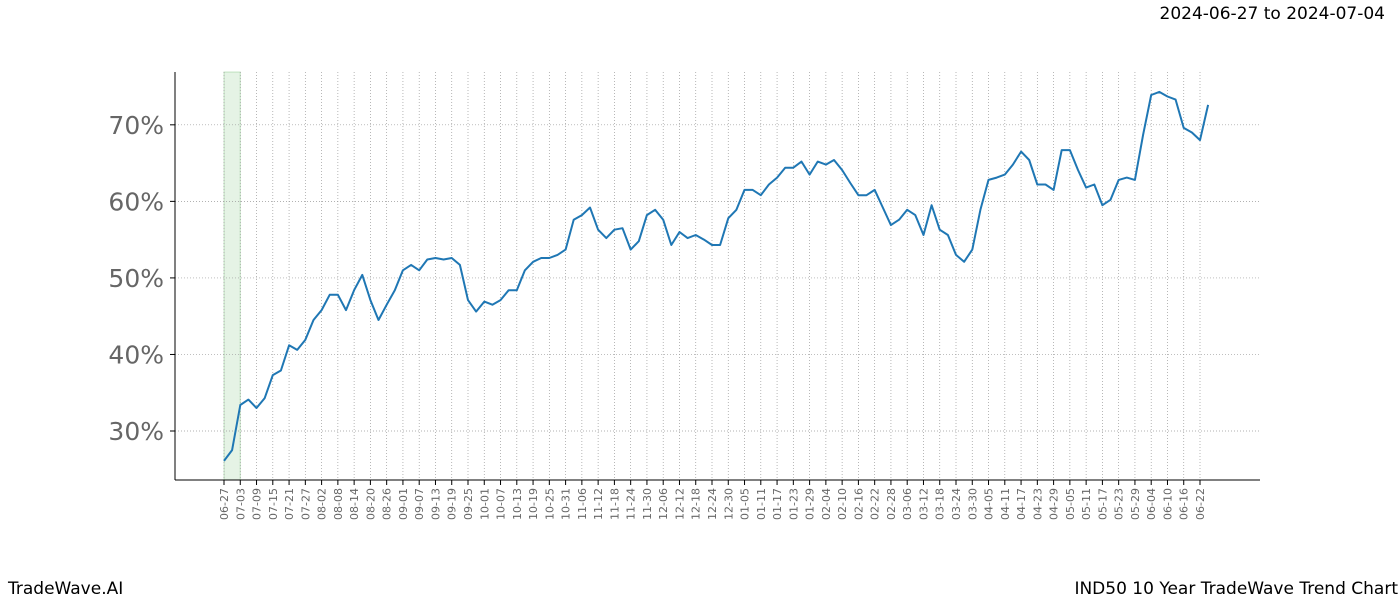 The height and width of the screenshot is (600, 1400). Describe the element at coordinates (631, 504) in the screenshot. I see `x-tick-label: 11-24` at that location.